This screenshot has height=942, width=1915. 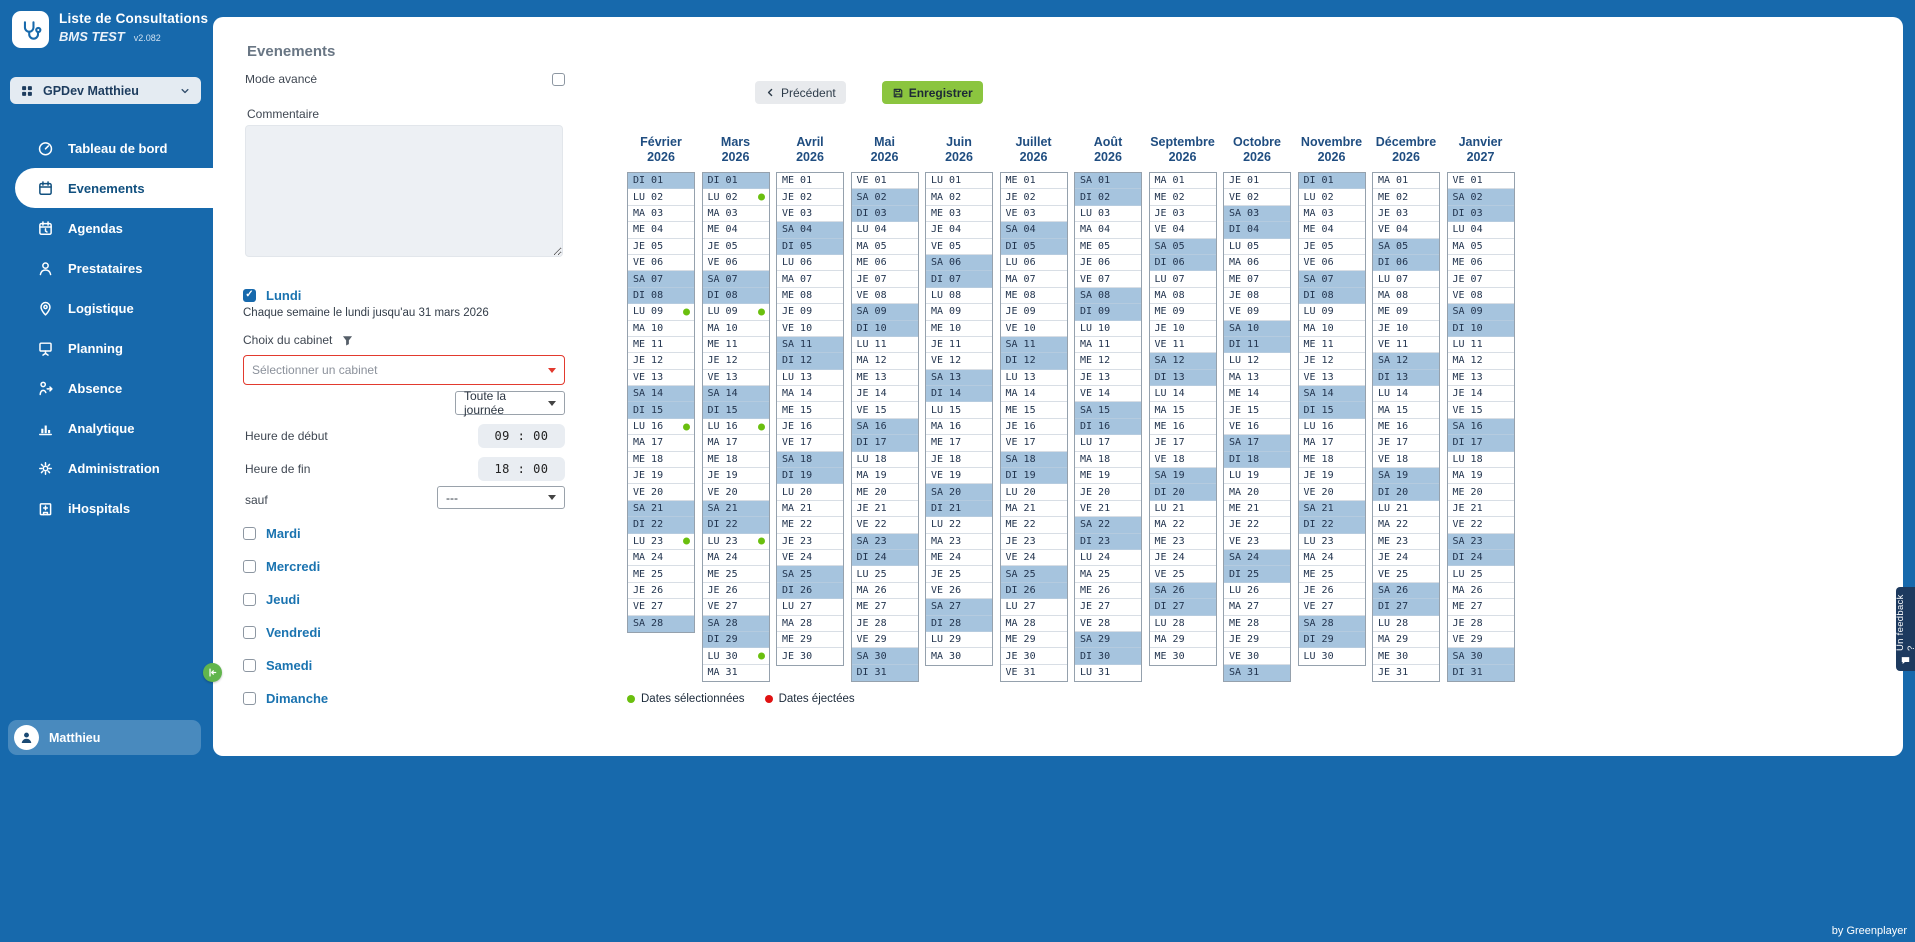 I want to click on day-cell: VE 07, so click(x=1108, y=279).